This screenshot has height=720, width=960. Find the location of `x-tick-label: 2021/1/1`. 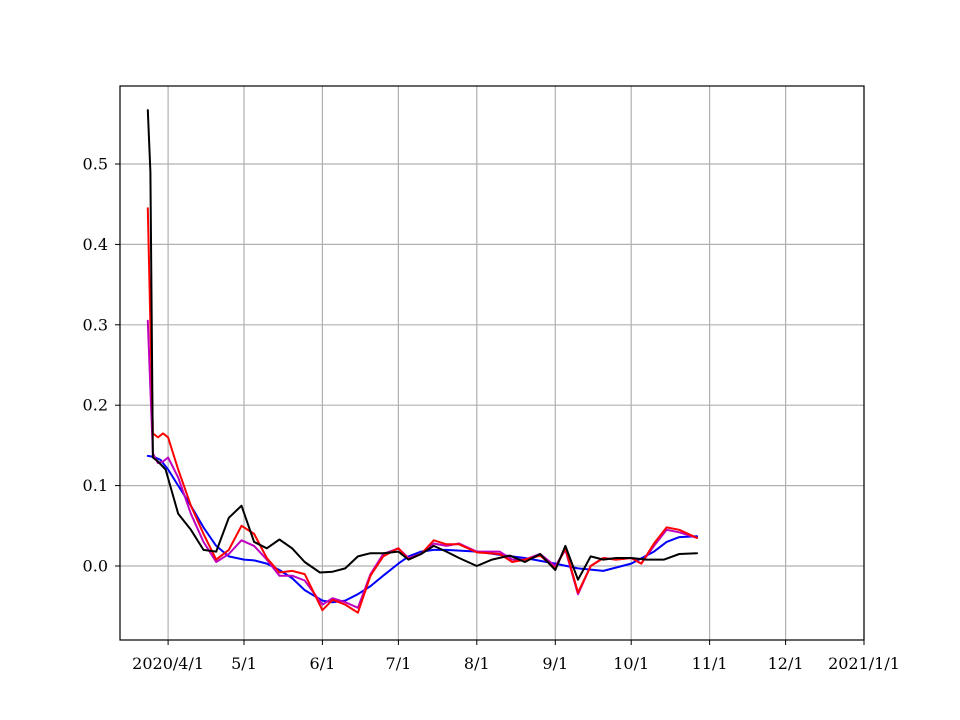

x-tick-label: 2021/1/1 is located at coordinates (864, 663).